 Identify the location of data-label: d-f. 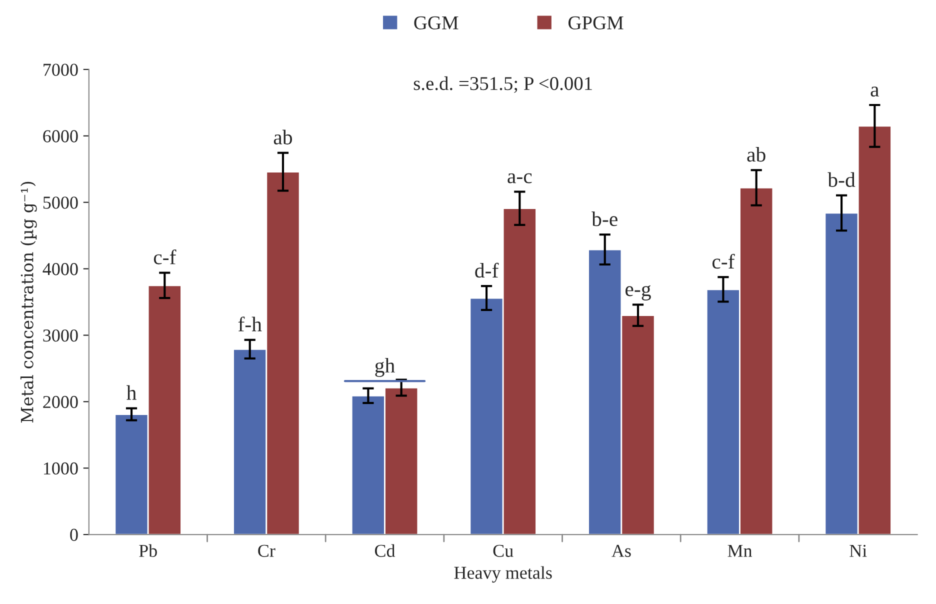
(487, 270).